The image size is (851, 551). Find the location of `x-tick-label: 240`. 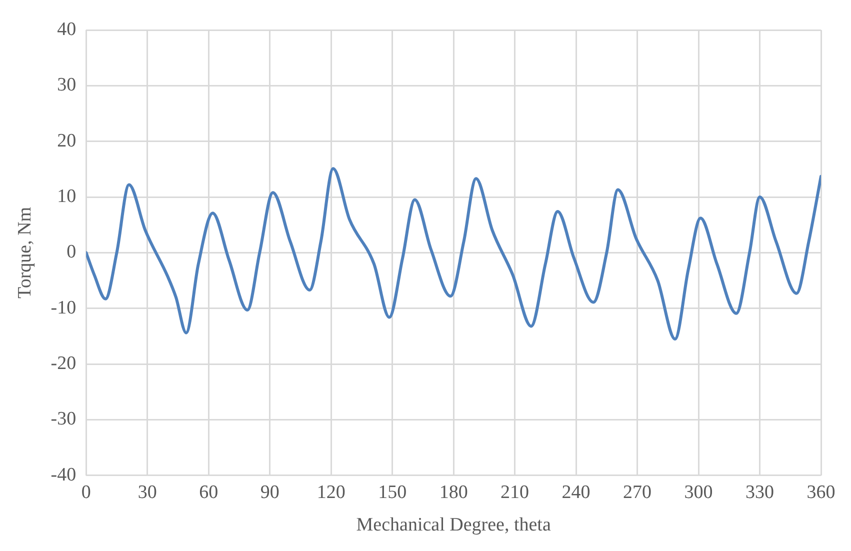

x-tick-label: 240 is located at coordinates (576, 492).